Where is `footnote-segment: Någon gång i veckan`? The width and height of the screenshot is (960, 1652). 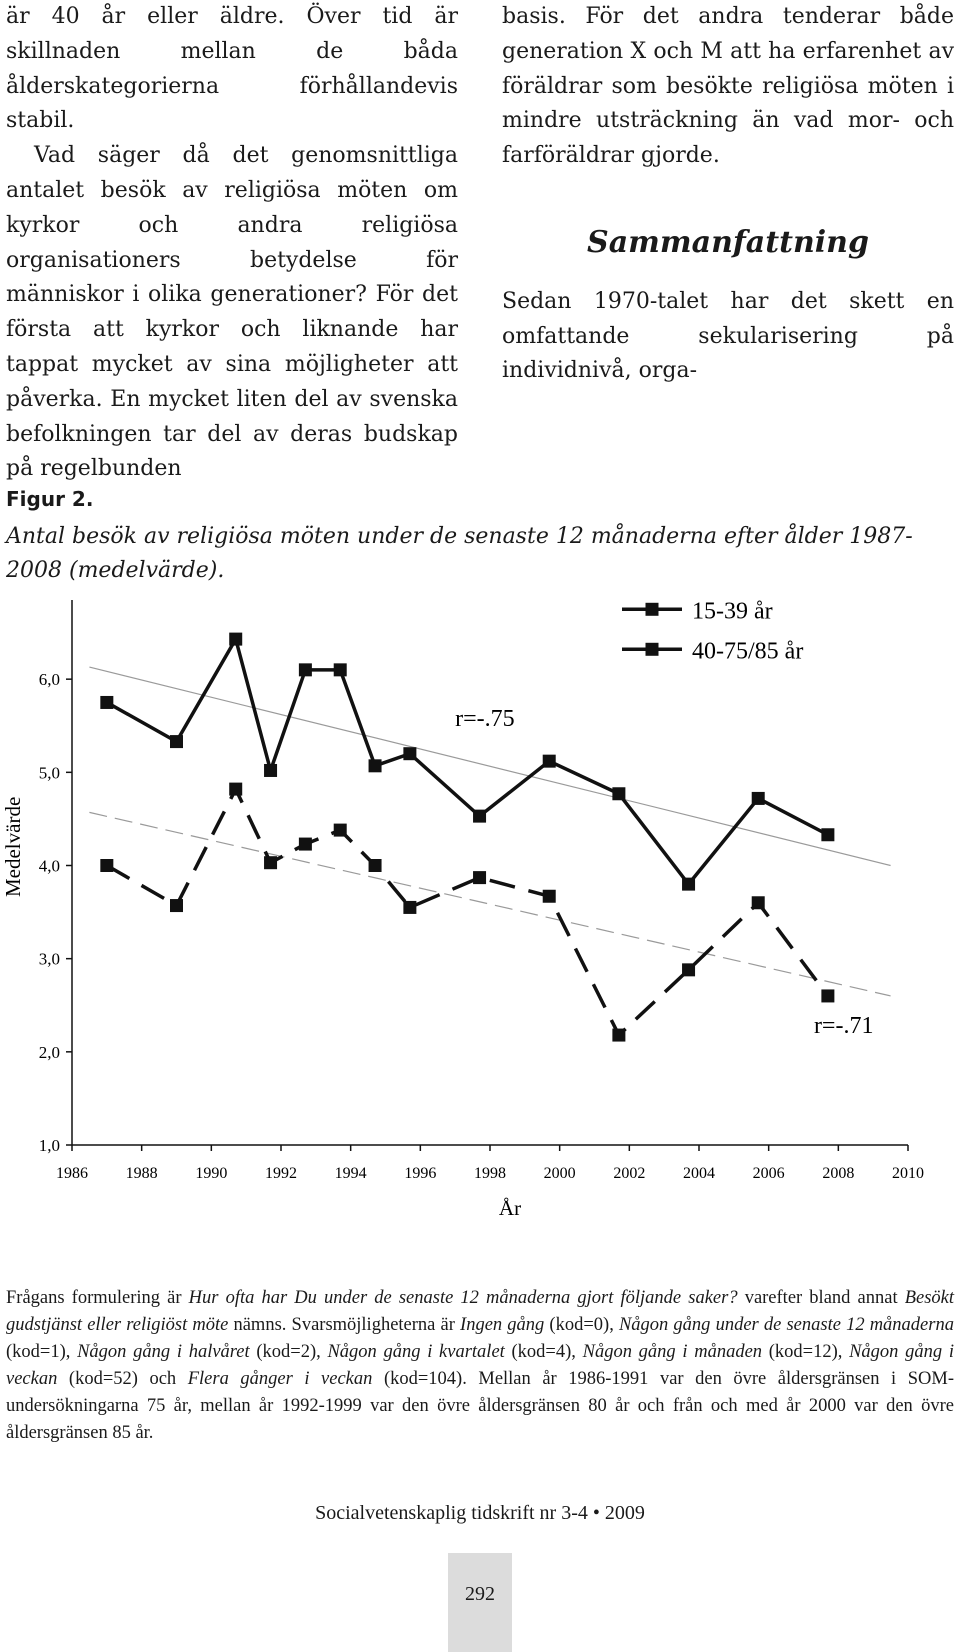
footnote-segment: Någon gång i veckan is located at coordinates (480, 1365).